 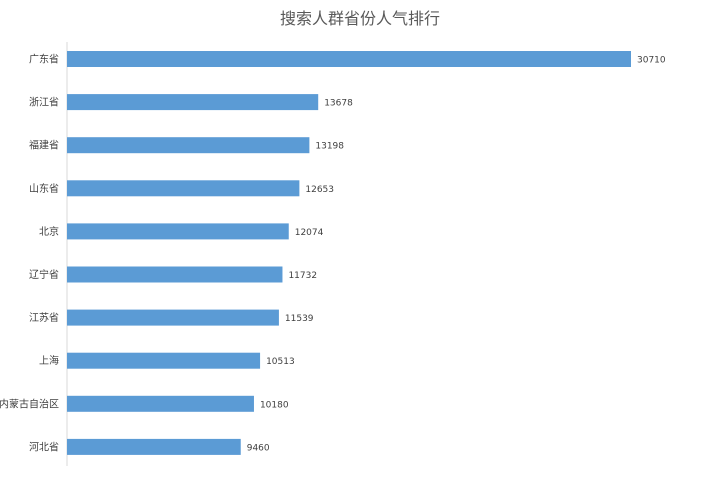 What do you see at coordinates (309, 233) in the screenshot?
I see `data-label: 12074` at bounding box center [309, 233].